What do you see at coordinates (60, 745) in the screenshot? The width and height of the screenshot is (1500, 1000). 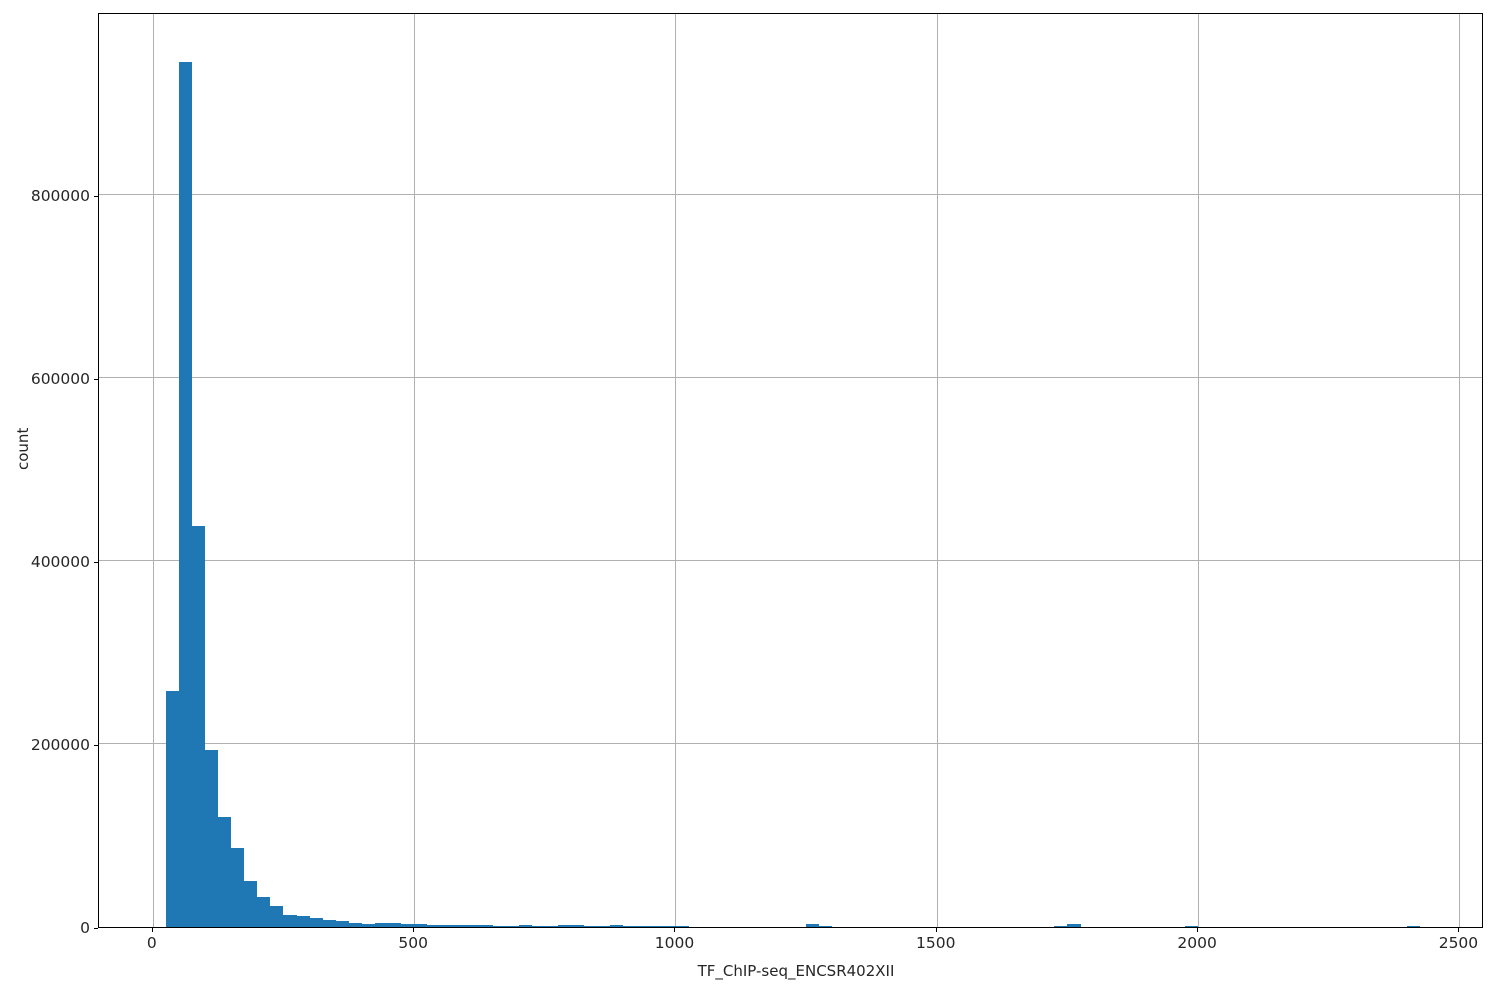 I see `y-tick-label-200000: 200000` at bounding box center [60, 745].